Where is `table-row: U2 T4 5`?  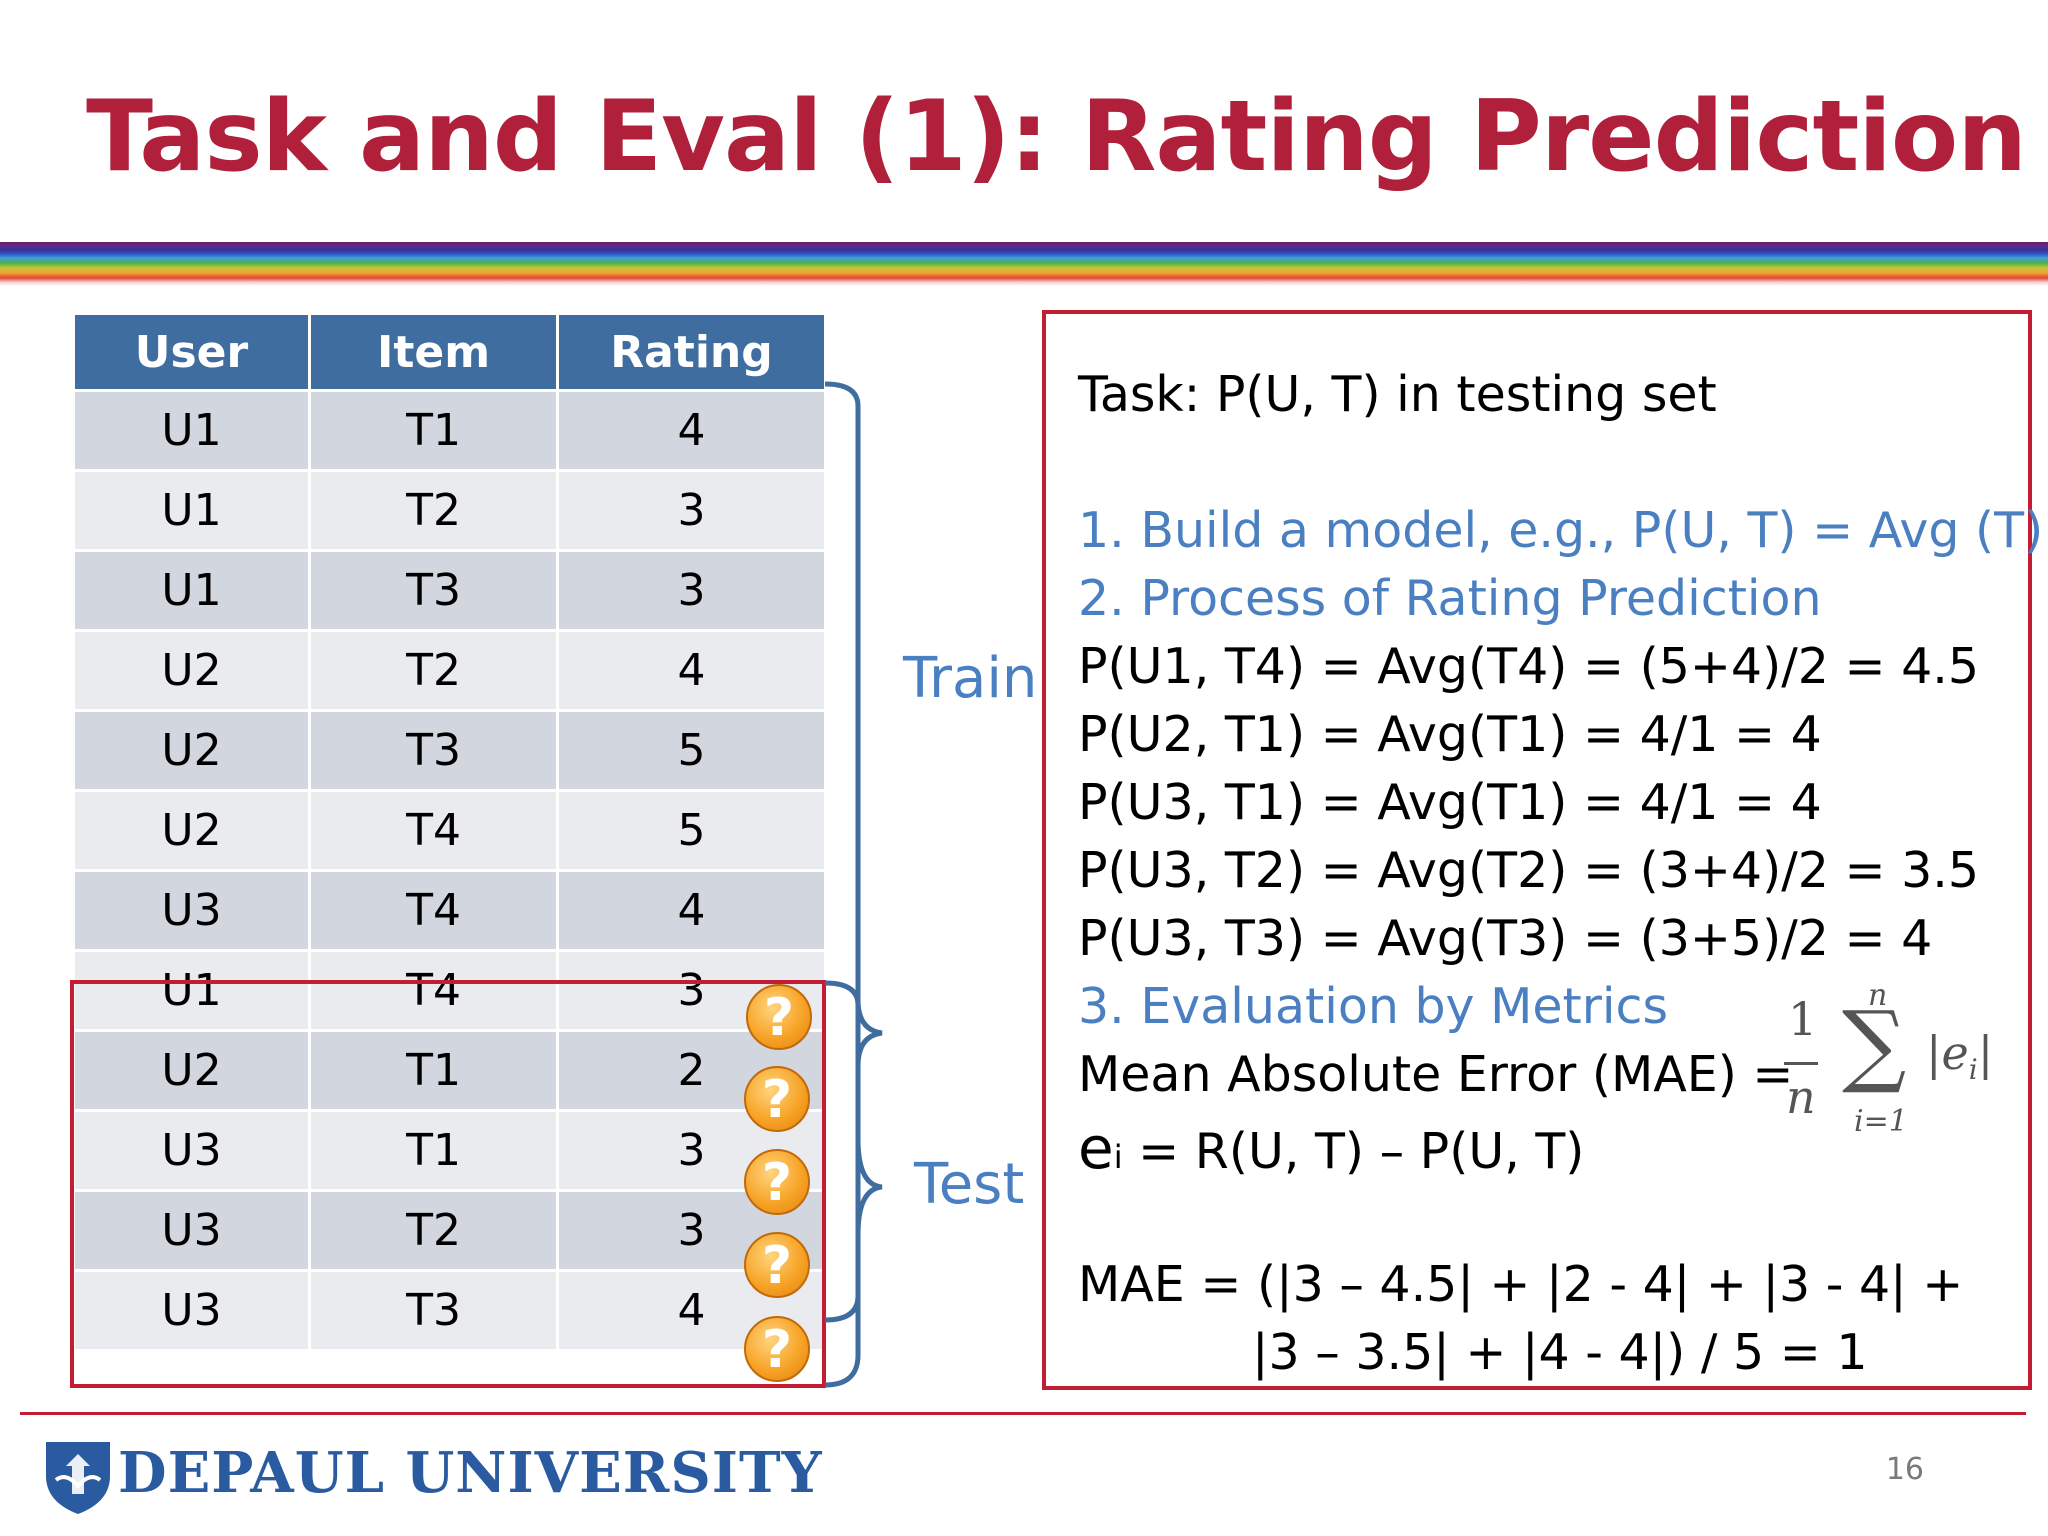
table-row: U2 T4 5 is located at coordinates (449, 830).